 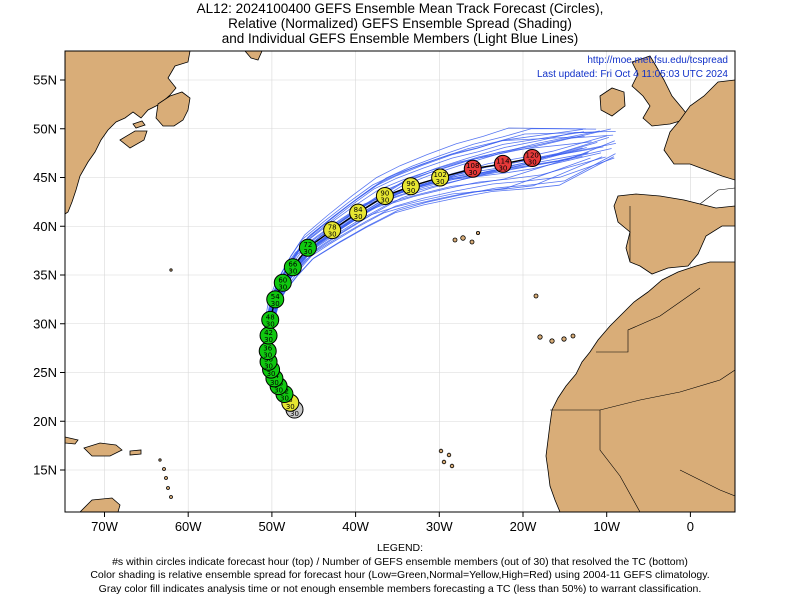 What do you see at coordinates (45, 421) in the screenshot?
I see `lat-label: 20N` at bounding box center [45, 421].